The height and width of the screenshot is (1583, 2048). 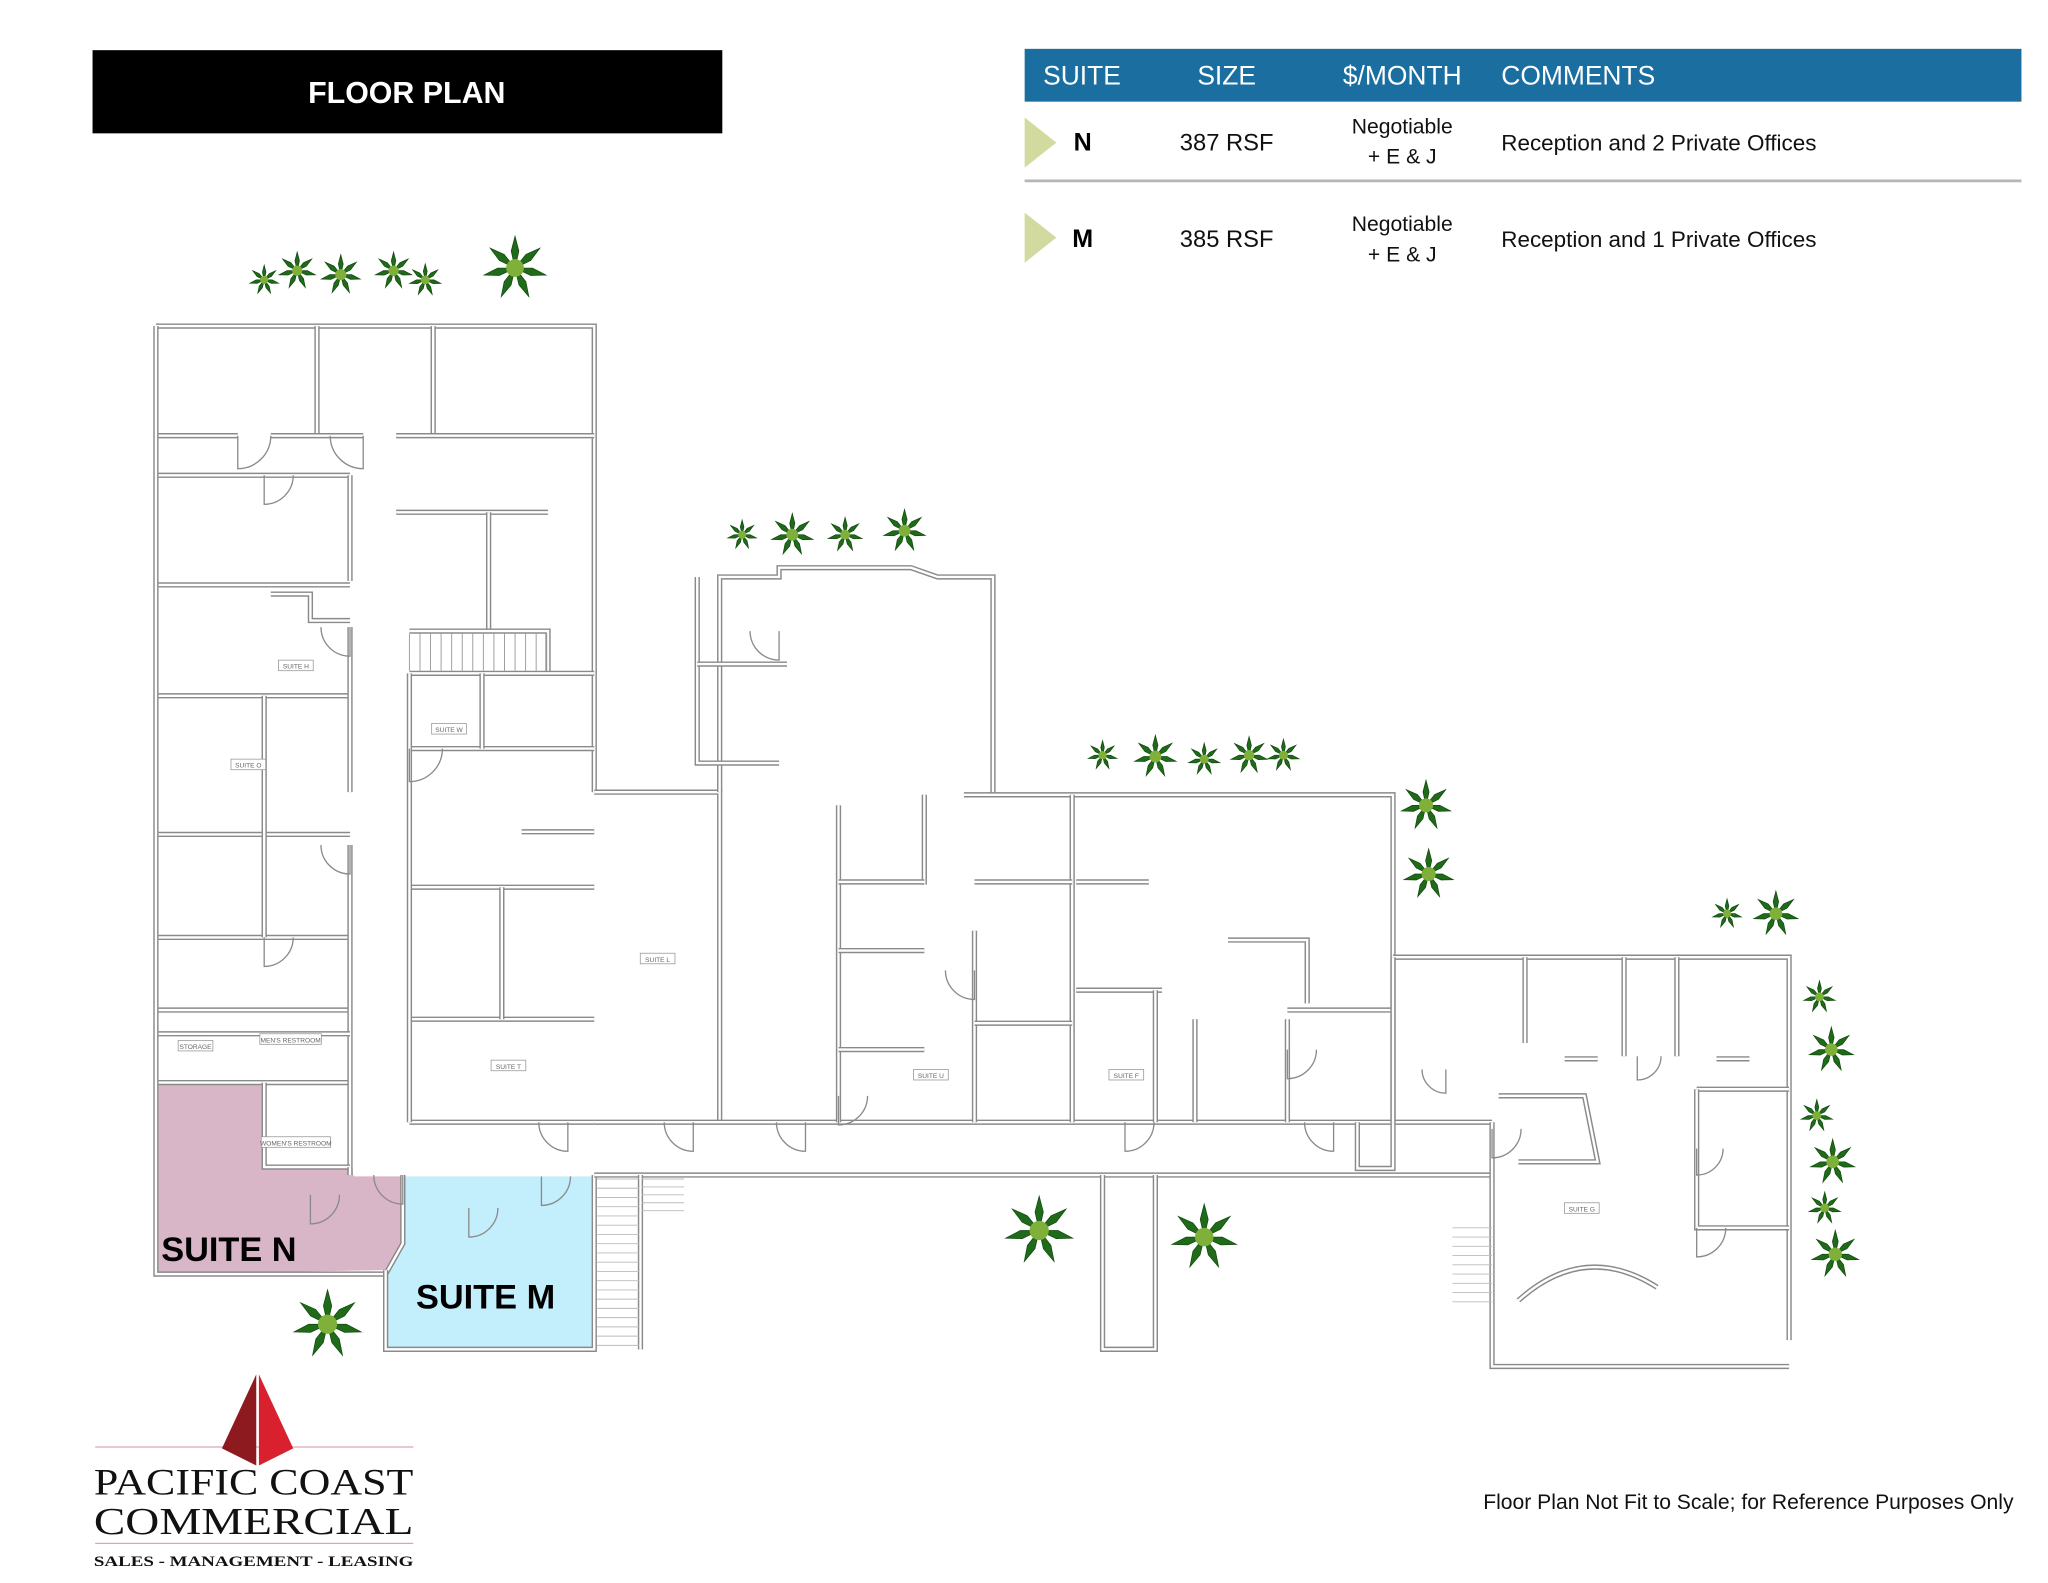 I want to click on room-label-text: SUITE H, so click(x=296, y=667).